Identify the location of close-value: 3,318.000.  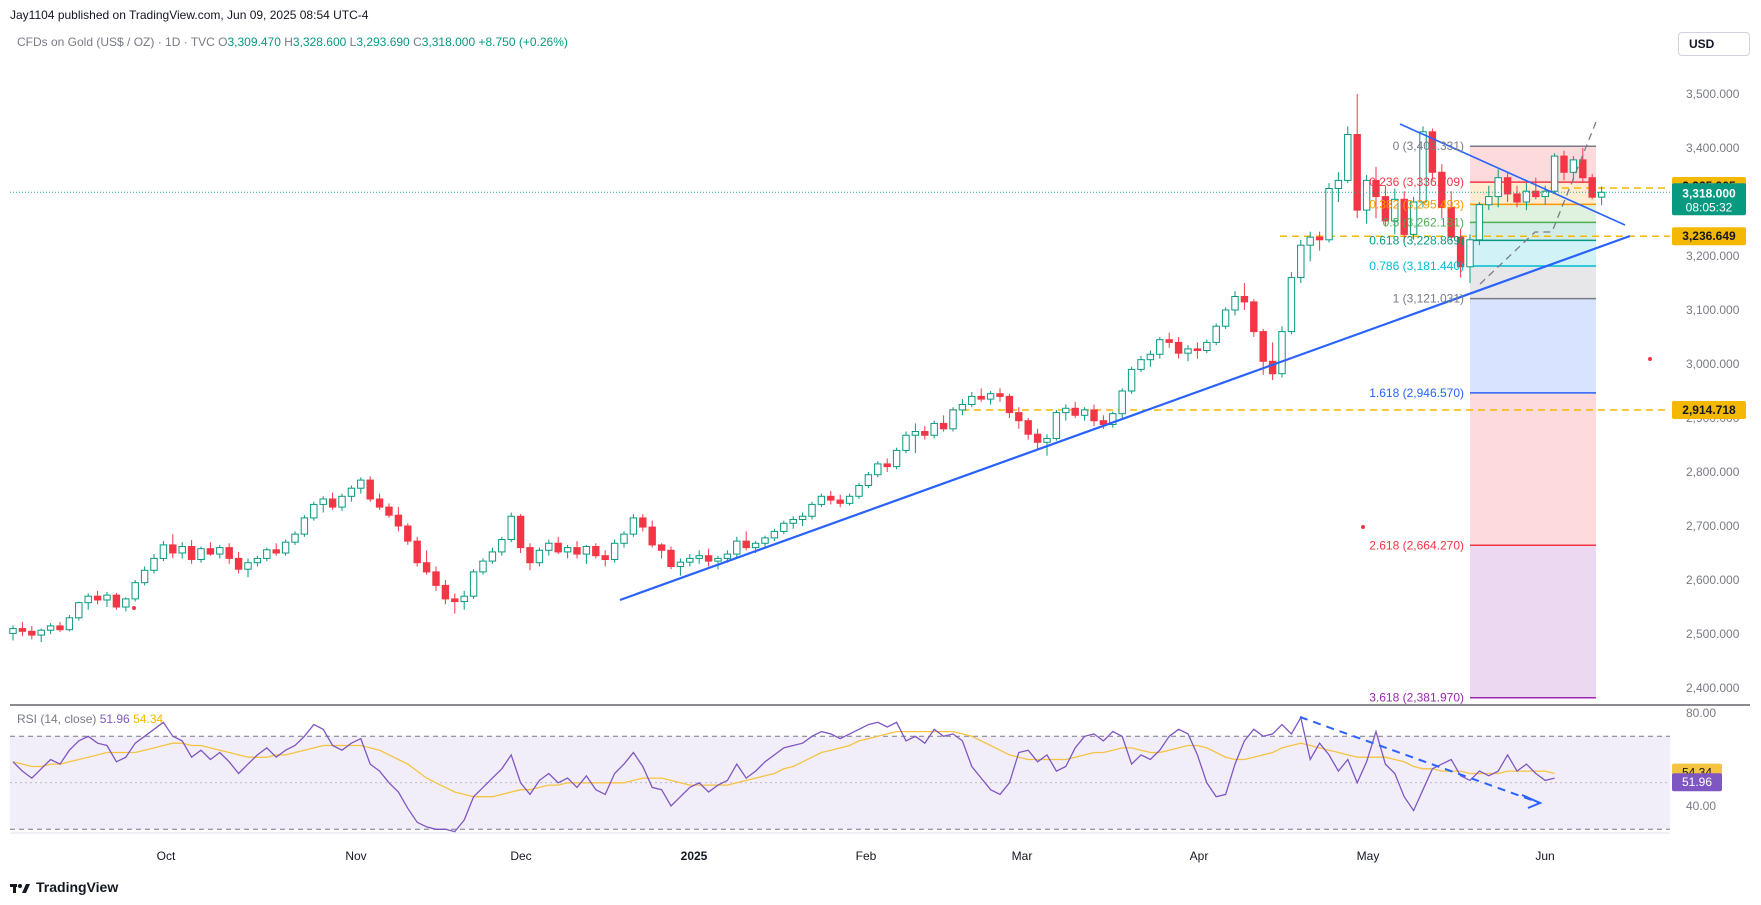
(448, 42).